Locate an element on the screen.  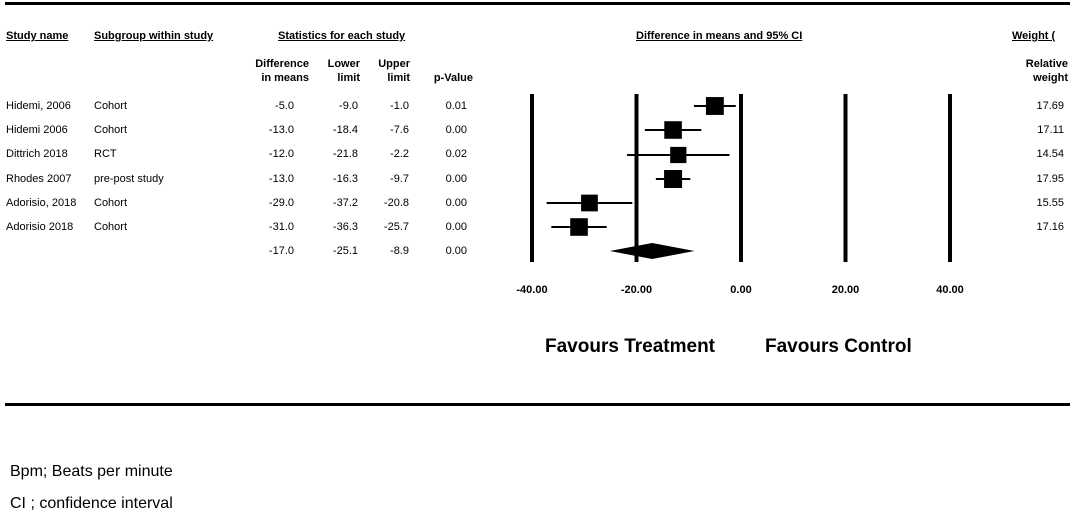
study-subgroup: RCT is located at coordinates (105, 154).